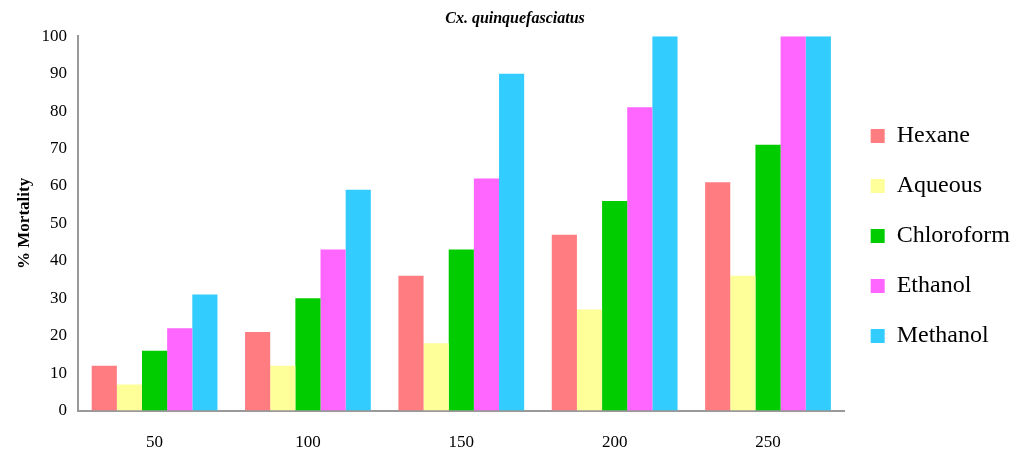  What do you see at coordinates (939, 184) in the screenshot?
I see `legend-label: Aqueous` at bounding box center [939, 184].